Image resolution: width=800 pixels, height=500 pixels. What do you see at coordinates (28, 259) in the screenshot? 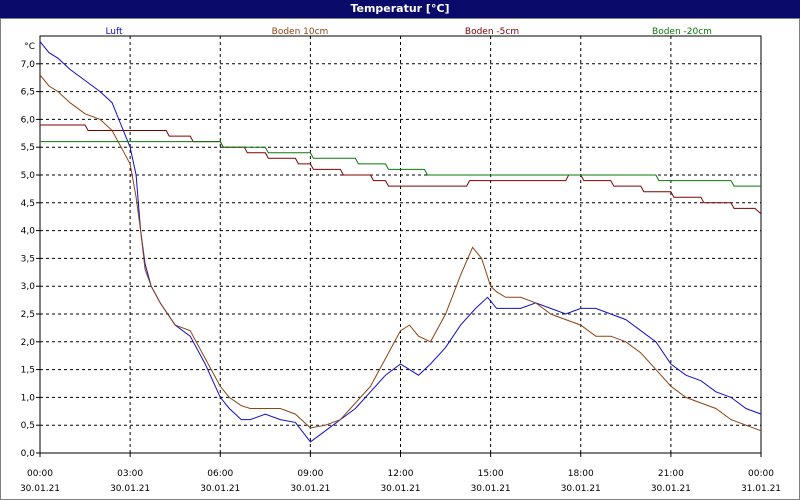
I see `y-tick-label: 3,5` at bounding box center [28, 259].